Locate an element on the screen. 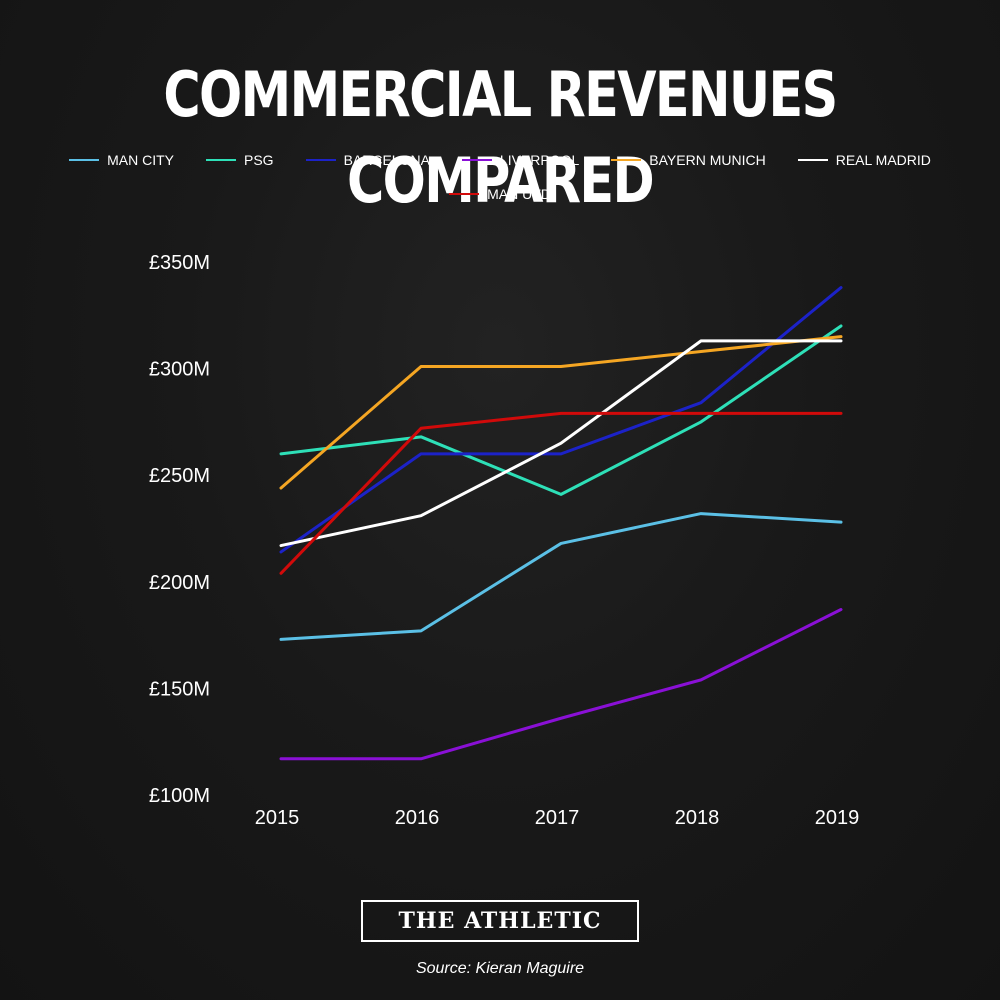 The width and height of the screenshot is (1000, 1000). y-tick-label: £100M is located at coordinates (179, 796).